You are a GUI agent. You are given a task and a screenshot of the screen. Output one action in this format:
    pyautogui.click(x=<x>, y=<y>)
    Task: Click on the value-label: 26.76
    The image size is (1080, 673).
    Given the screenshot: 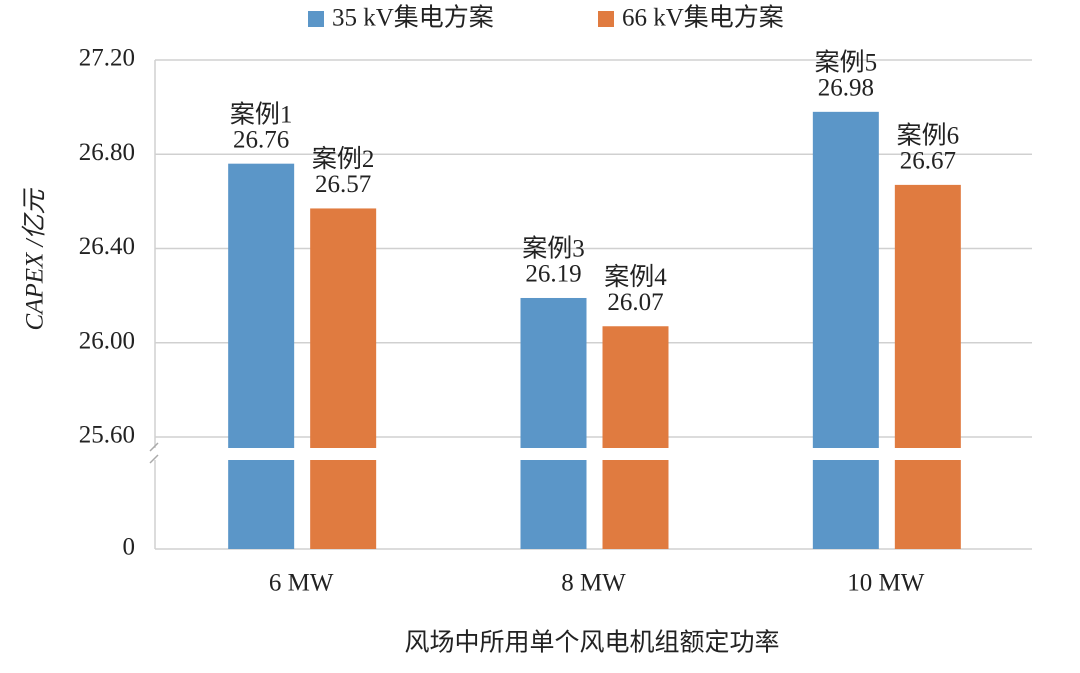 What is the action you would take?
    pyautogui.click(x=261, y=139)
    